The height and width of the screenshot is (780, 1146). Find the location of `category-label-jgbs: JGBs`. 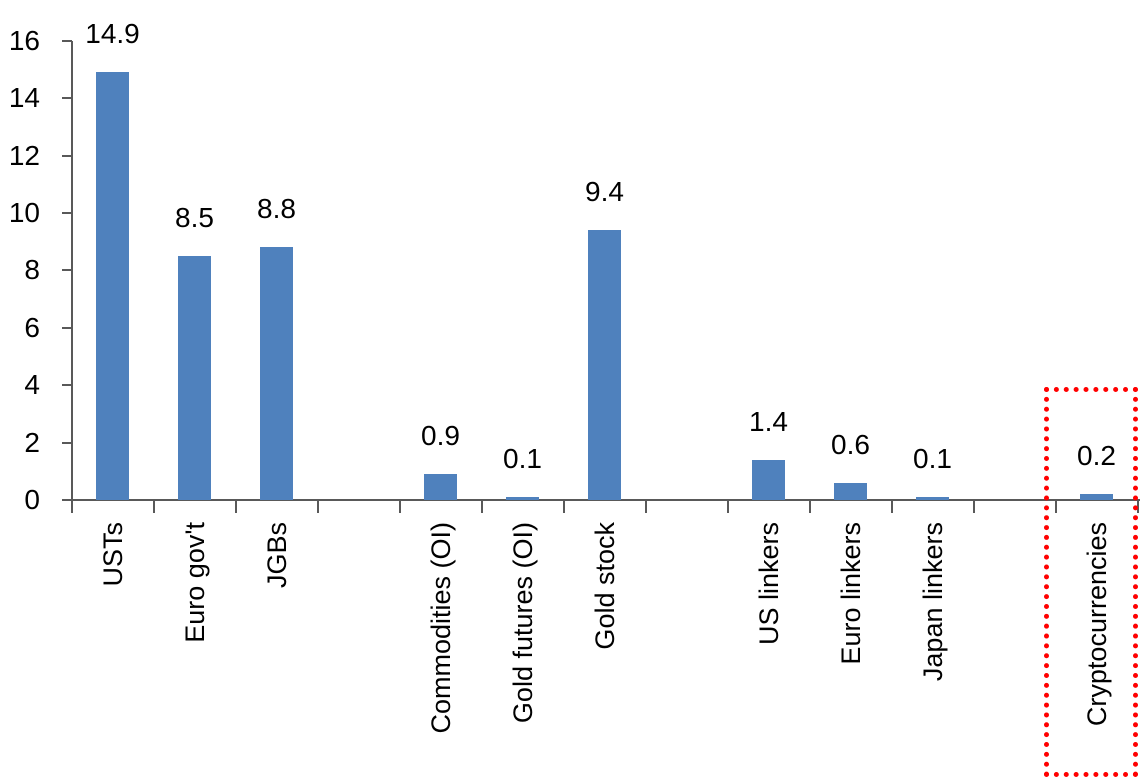

category-label-jgbs: JGBs is located at coordinates (276, 555).